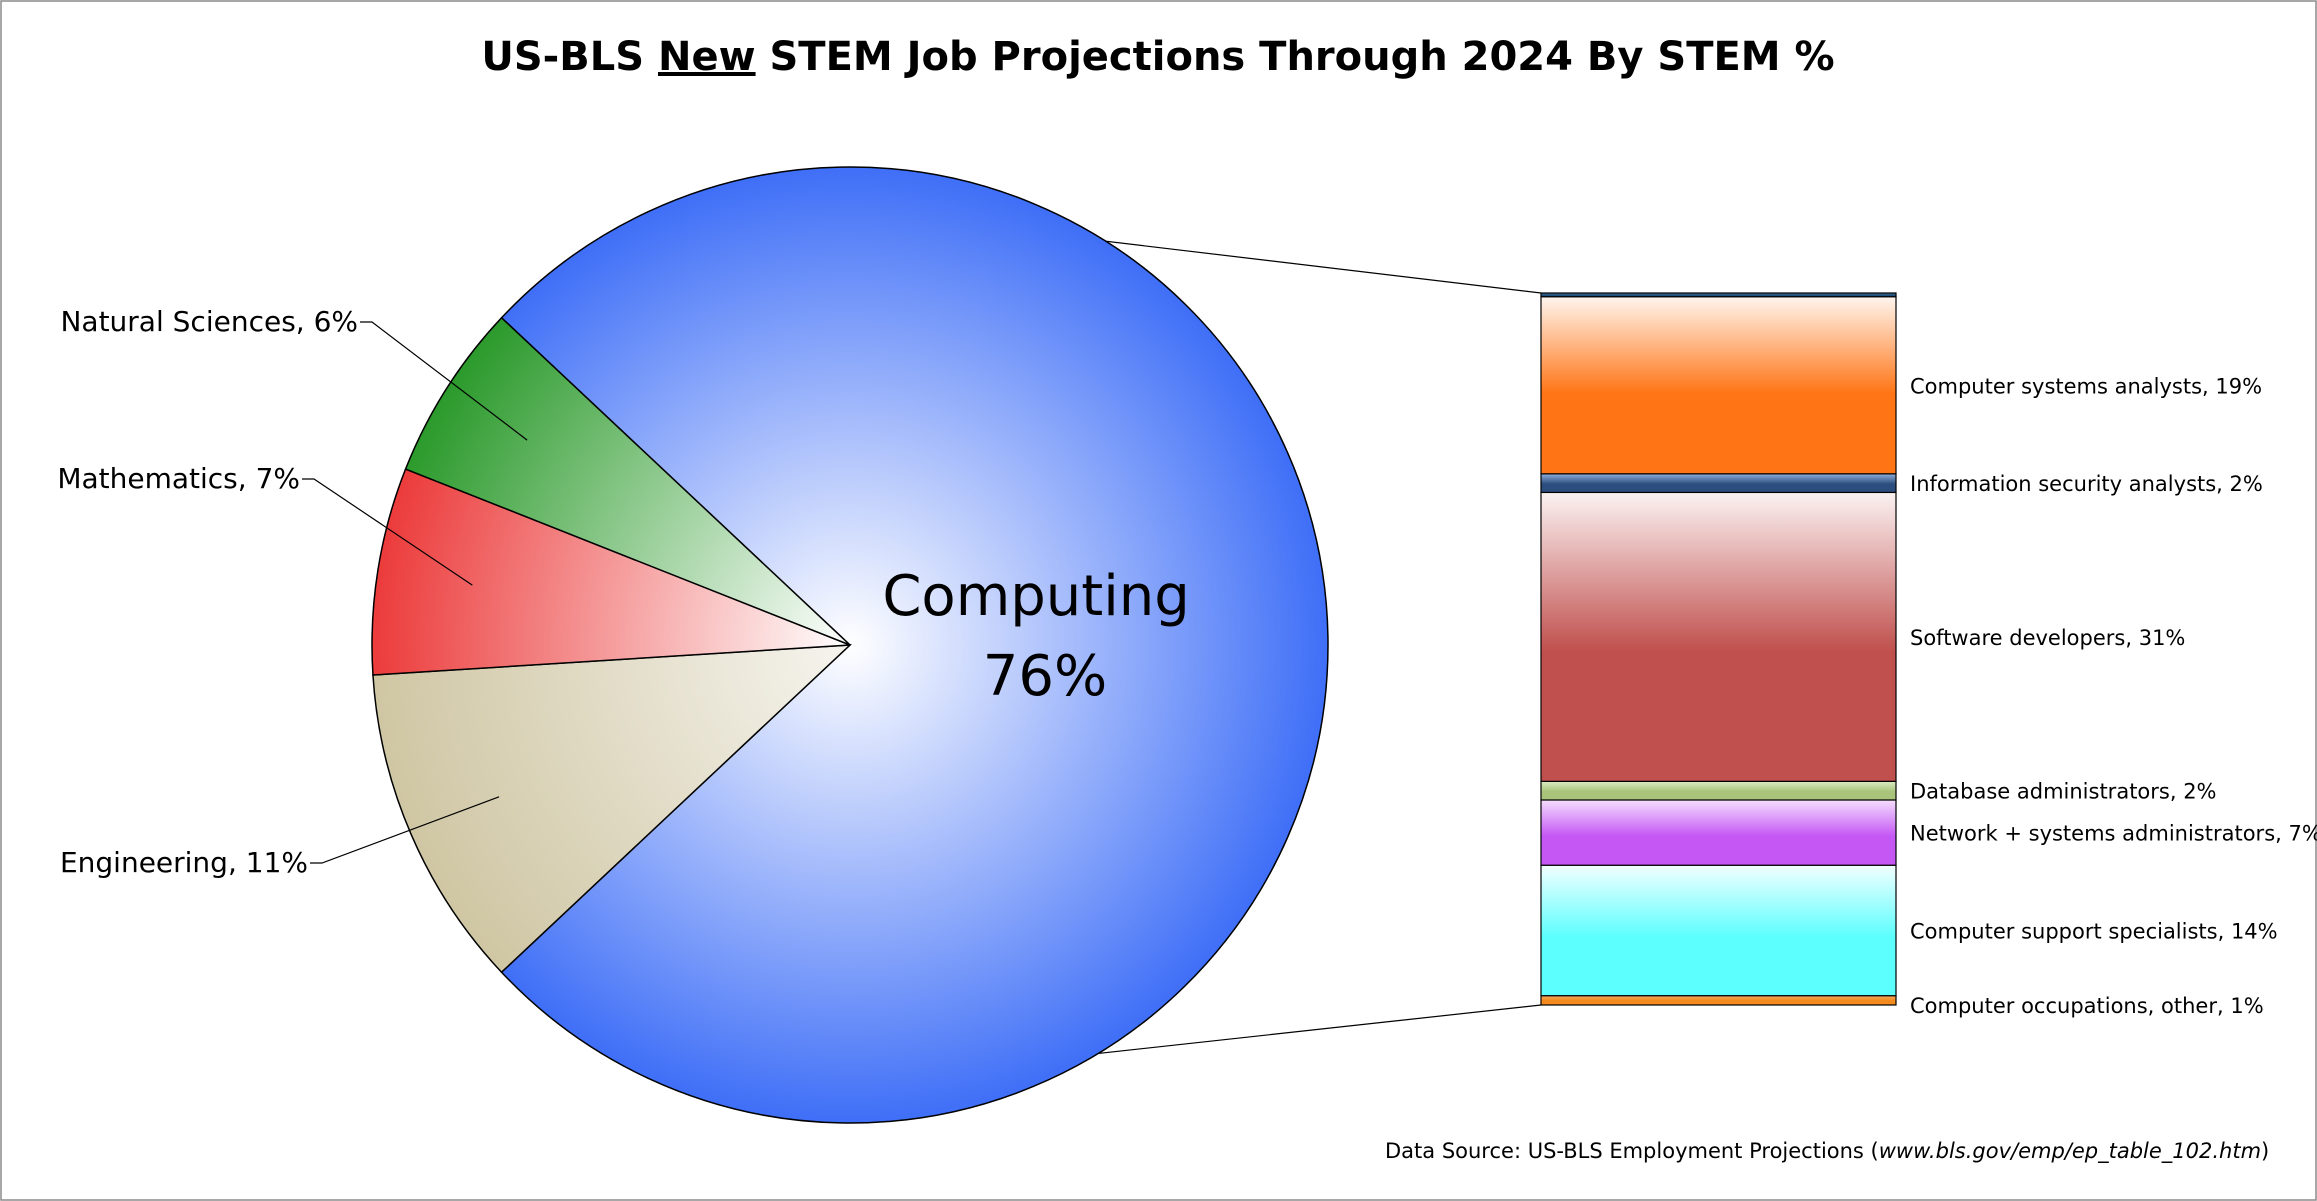  What do you see at coordinates (444, 381) in the screenshot?
I see `leader-line-natural-sciences` at bounding box center [444, 381].